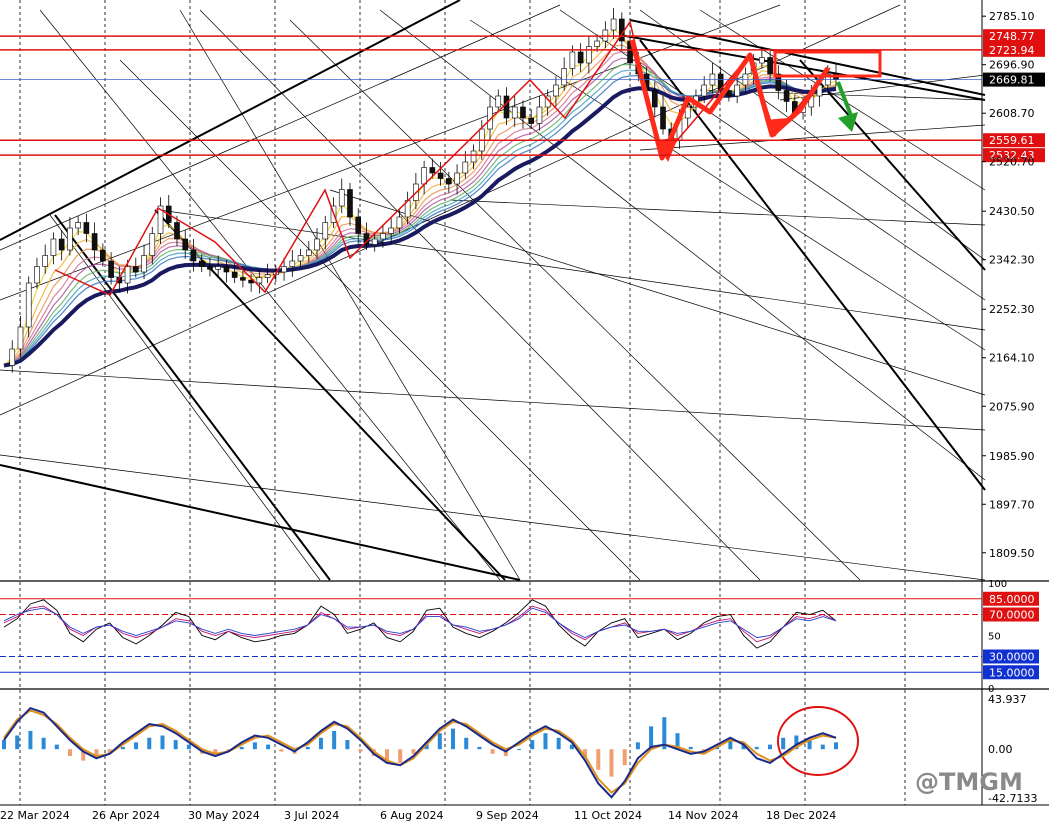  What do you see at coordinates (1007, 699) in the screenshot?
I see `macd-tick-label: 43.937` at bounding box center [1007, 699].